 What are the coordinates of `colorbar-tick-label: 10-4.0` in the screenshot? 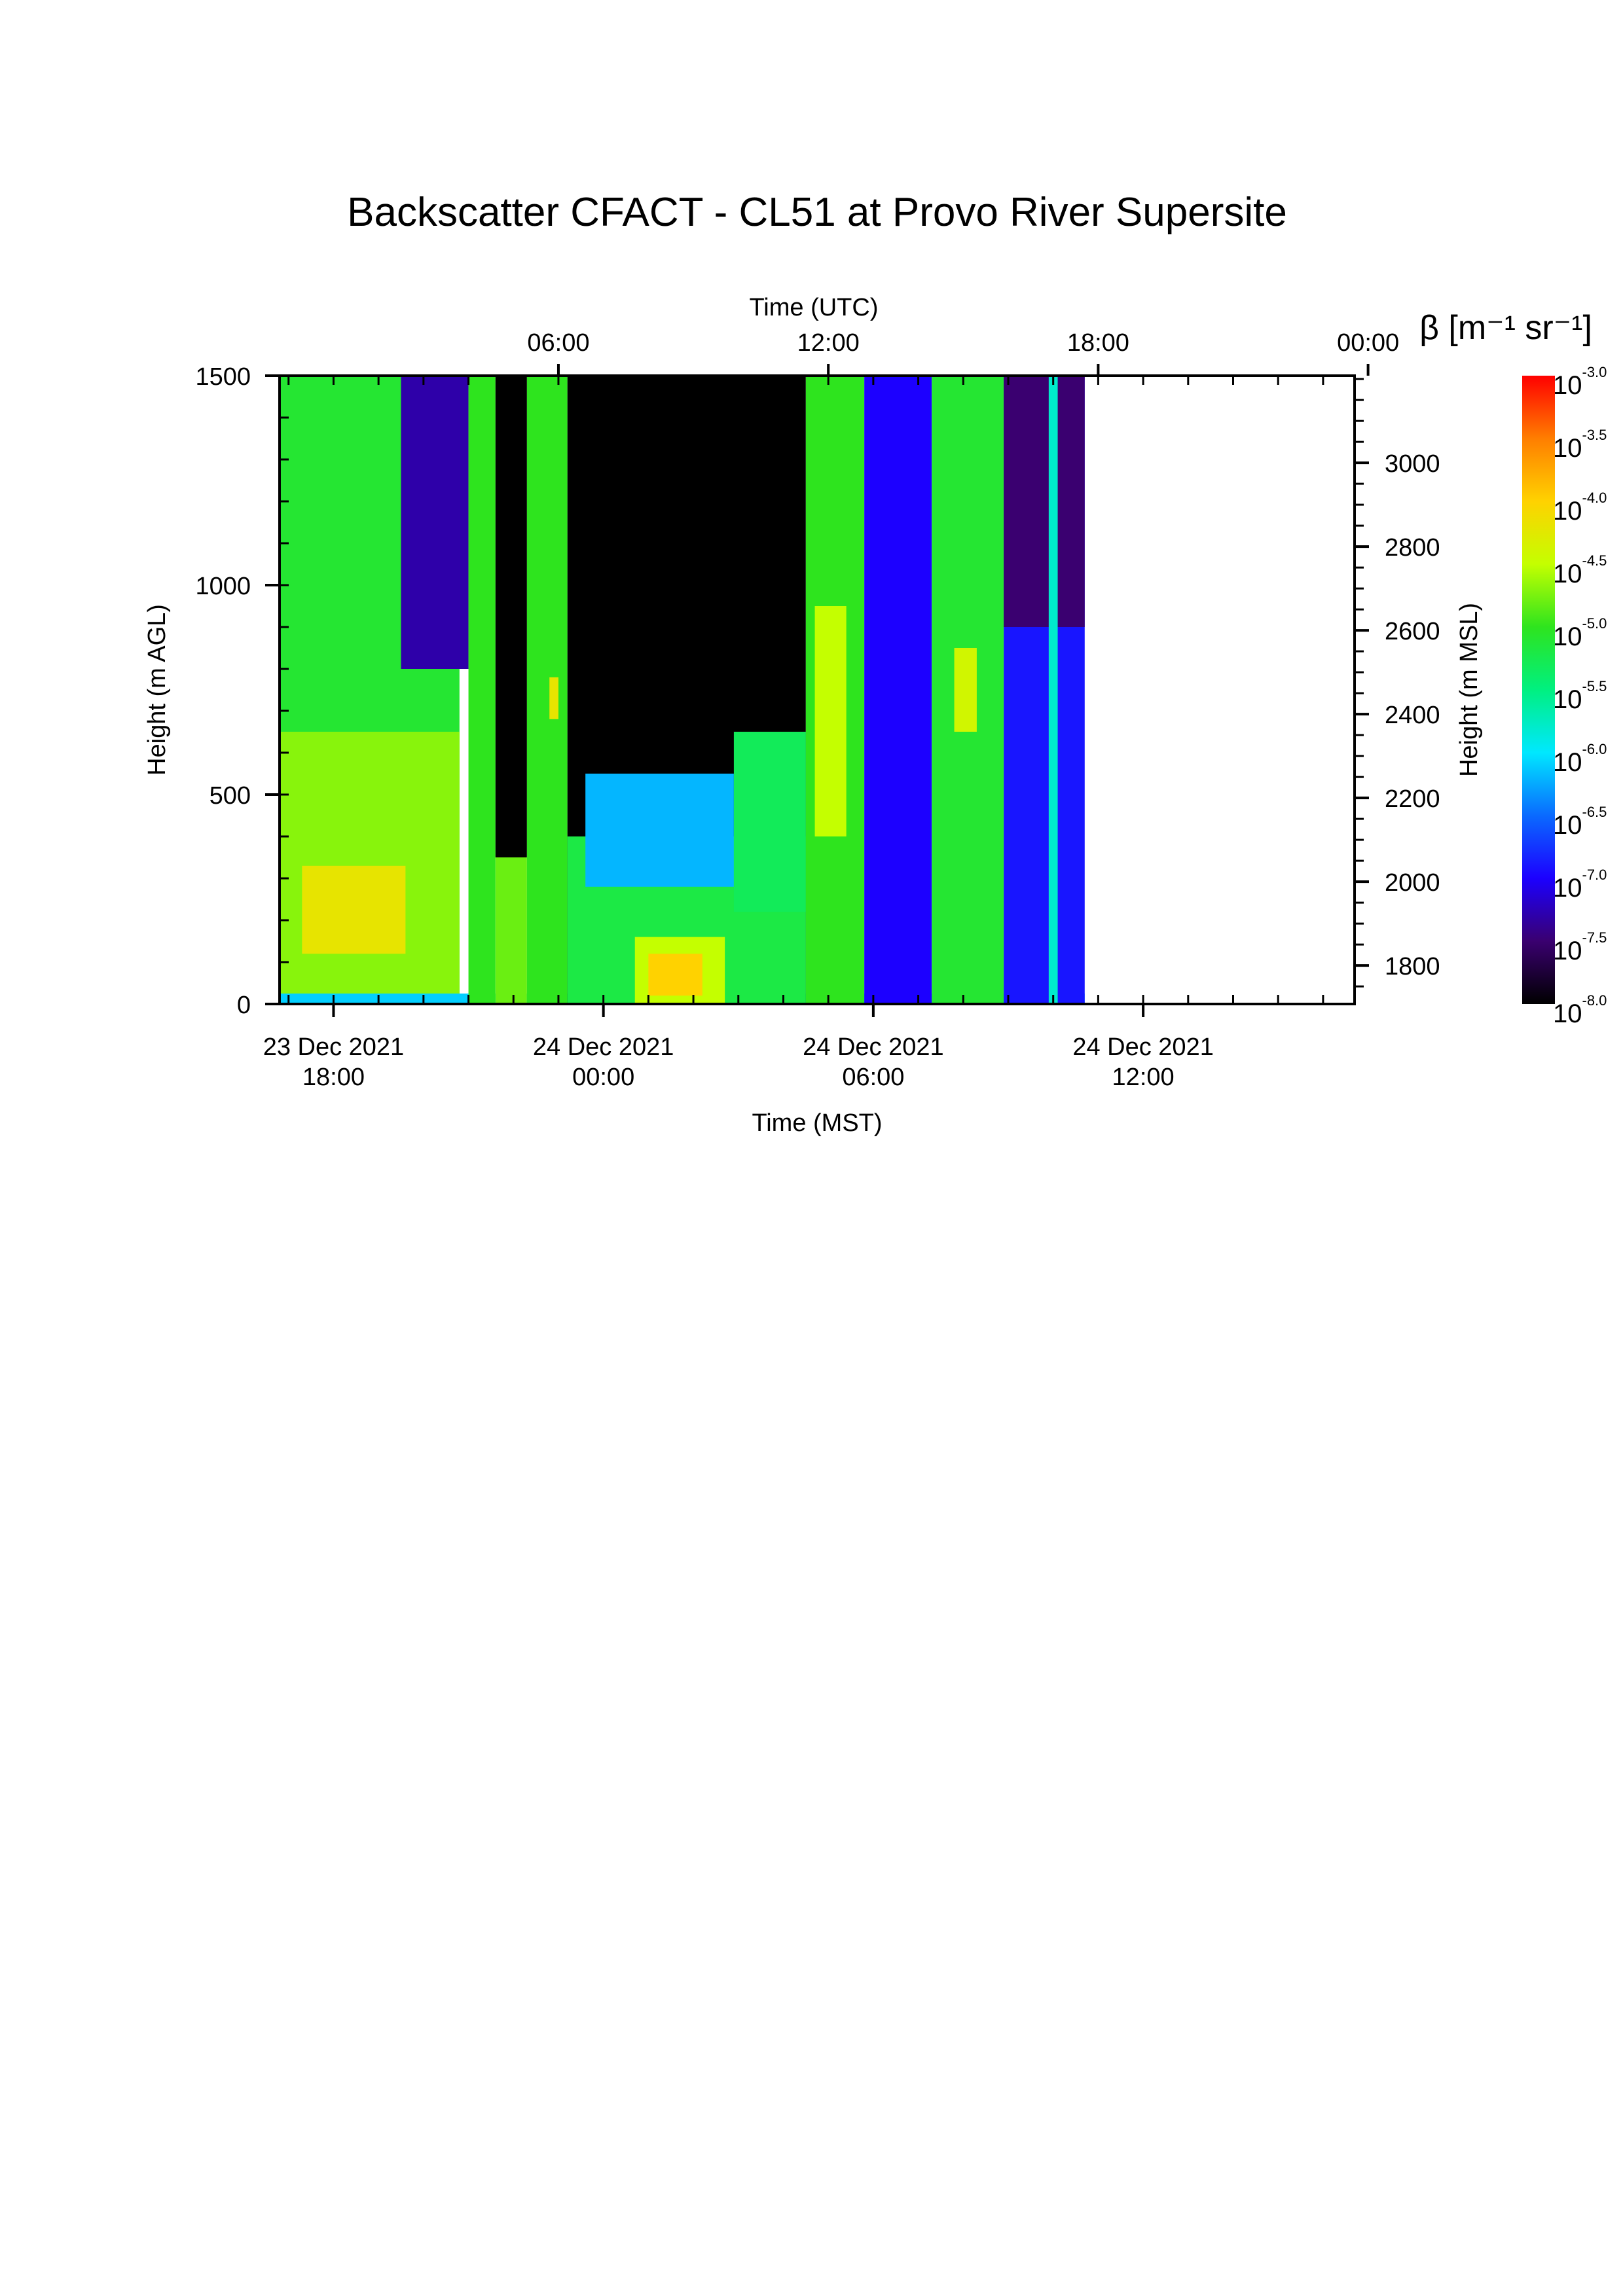 It's located at (1580, 508).